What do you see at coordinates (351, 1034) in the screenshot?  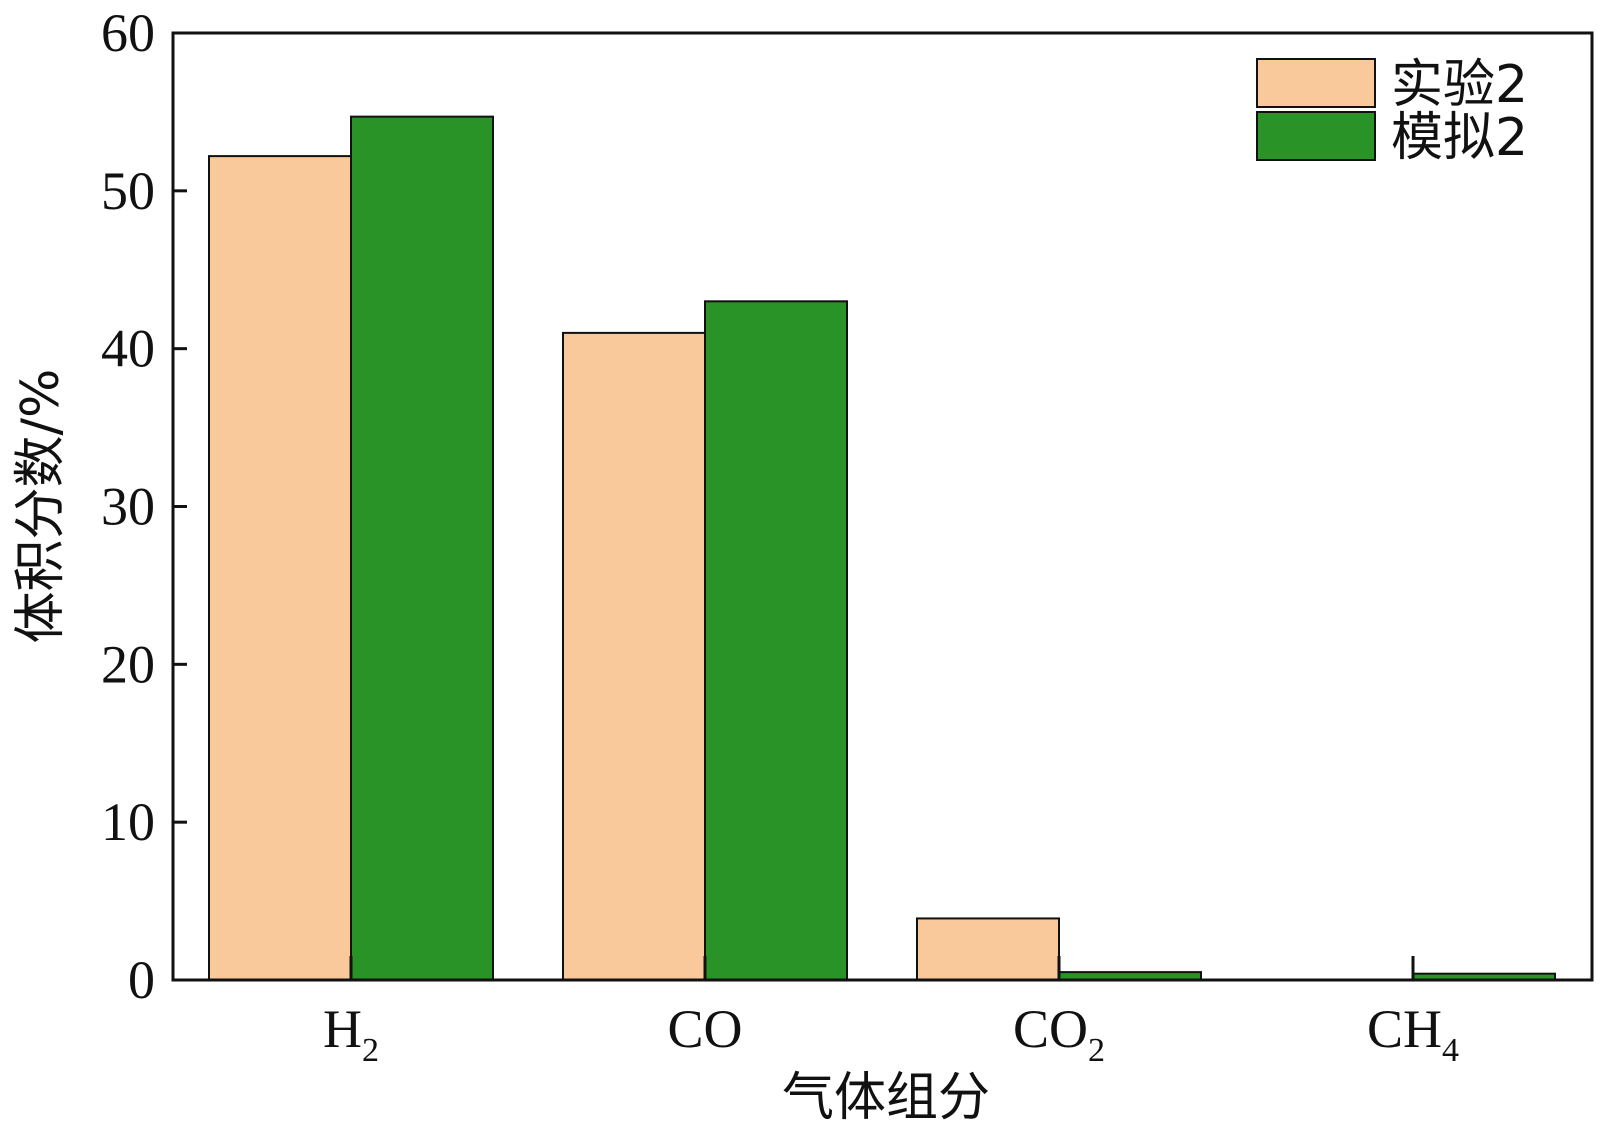 I see `x-tick-label: H2` at bounding box center [351, 1034].